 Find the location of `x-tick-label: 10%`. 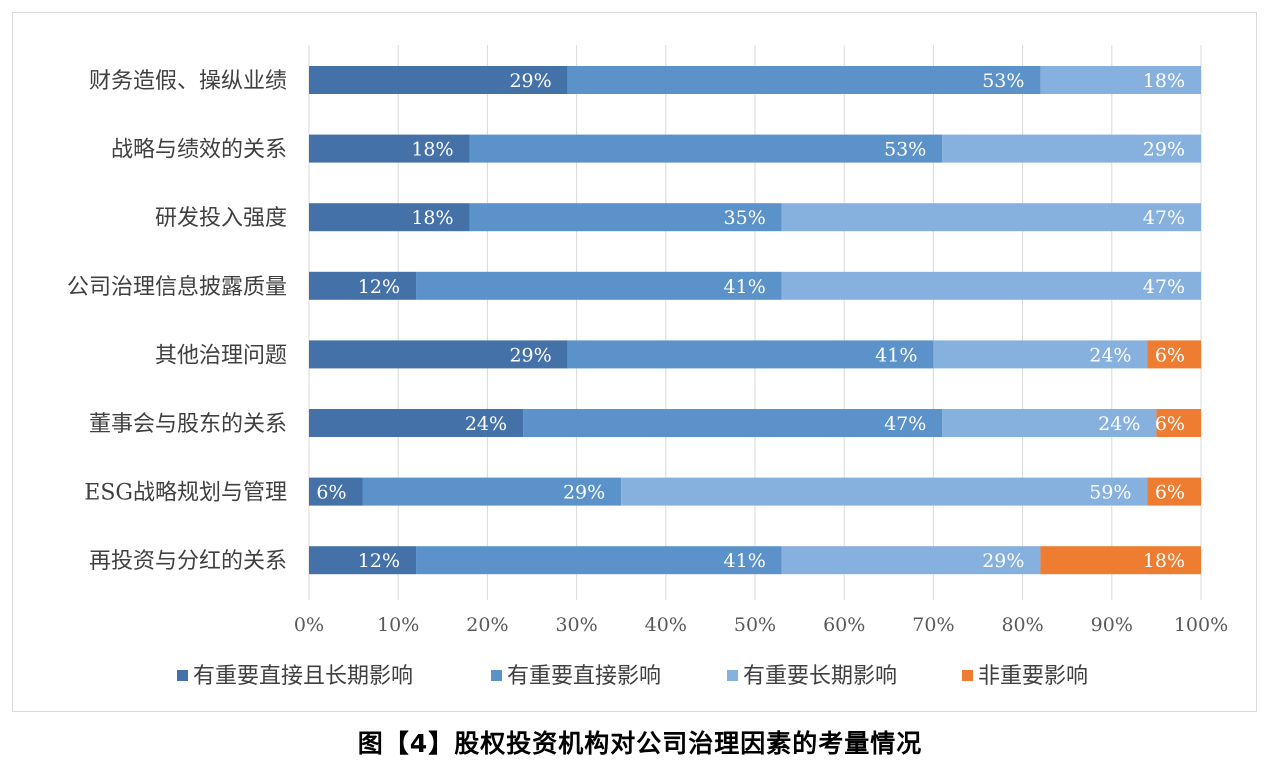

x-tick-label: 10% is located at coordinates (398, 625).